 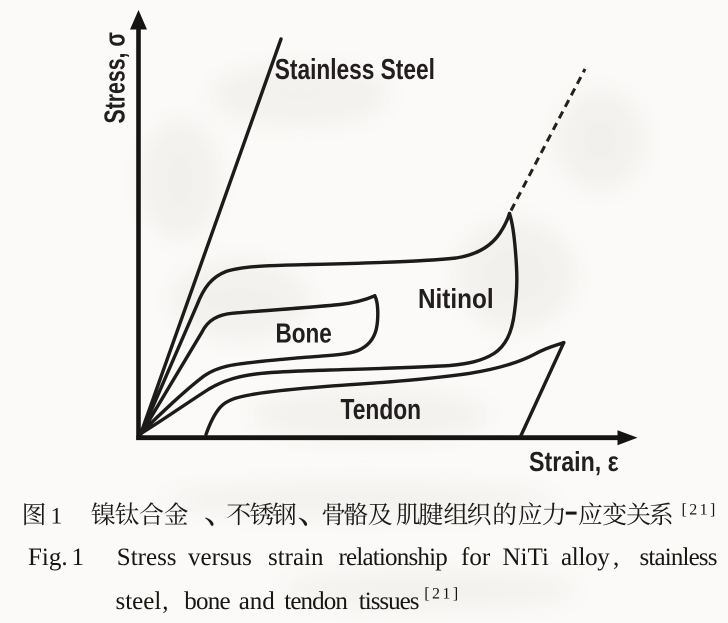 What do you see at coordinates (116, 77) in the screenshot?
I see `svg-text: Stress, σ` at bounding box center [116, 77].